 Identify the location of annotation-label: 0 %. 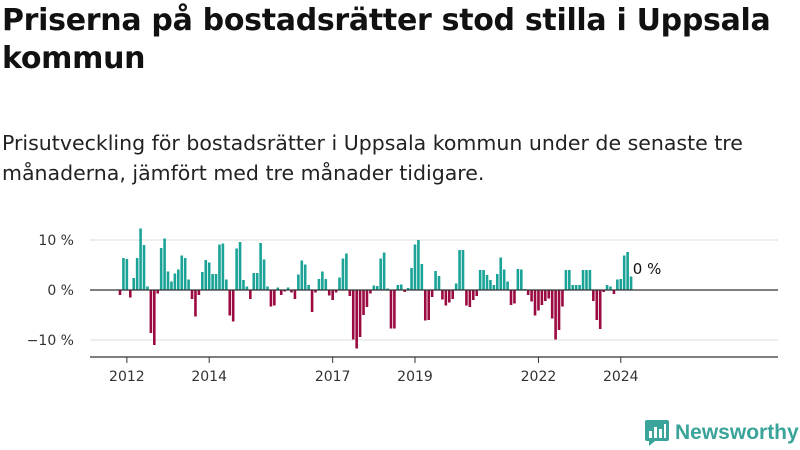
(647, 269).